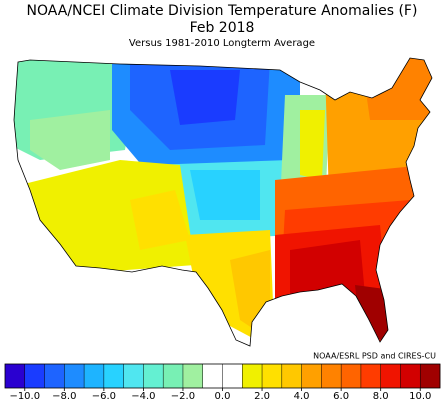 The image size is (444, 400). What do you see at coordinates (420, 395) in the screenshot?
I see `colorbar-tick-label: 10.0` at bounding box center [420, 395].